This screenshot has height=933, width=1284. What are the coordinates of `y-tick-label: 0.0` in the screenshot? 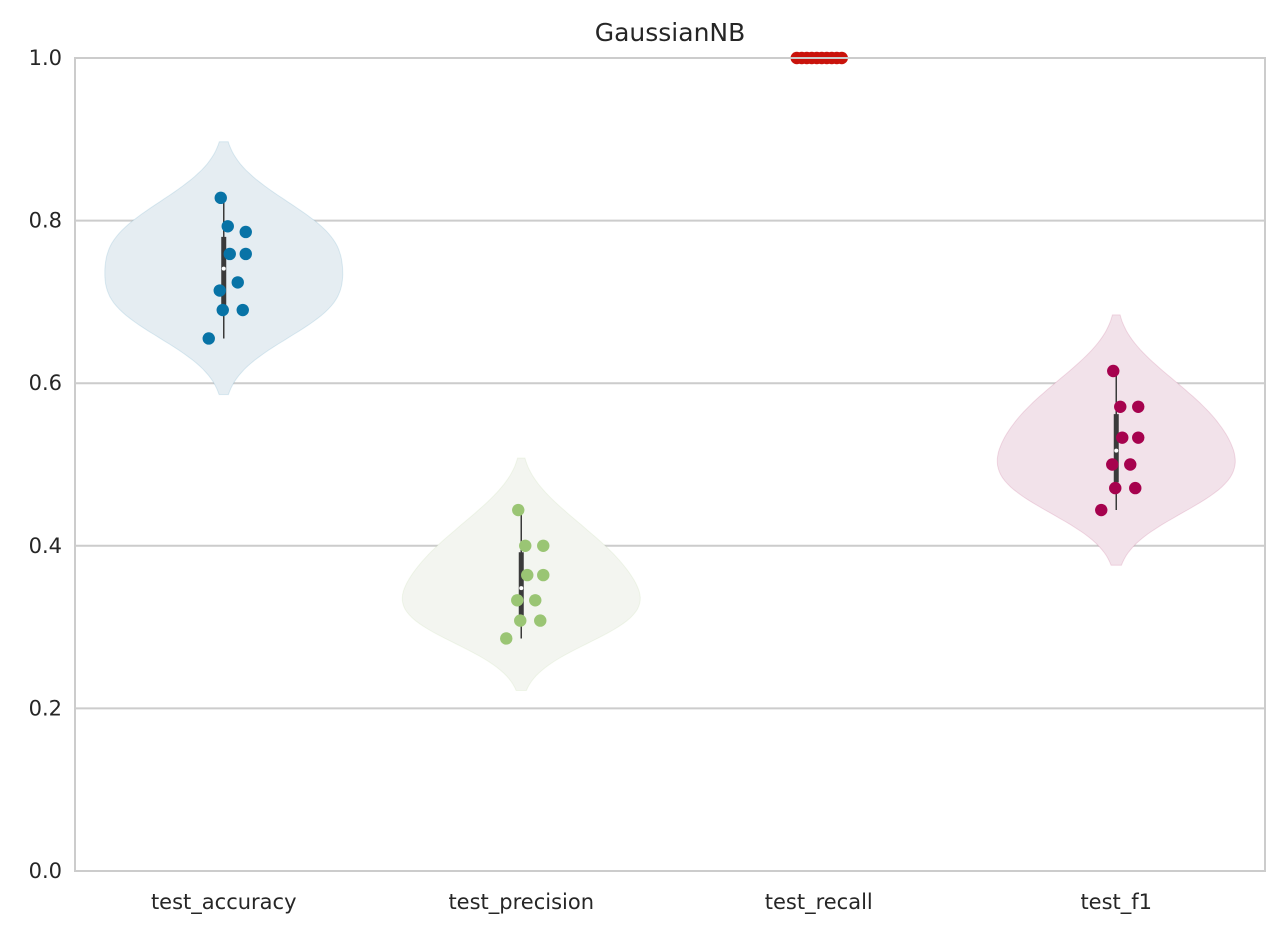 It's located at (45, 871).